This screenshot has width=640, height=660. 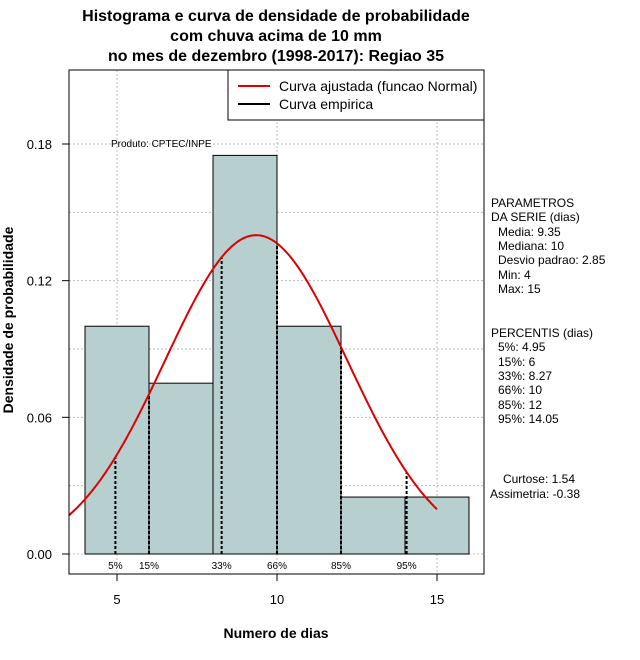 I want to click on percentile-label: 33%, so click(x=222, y=566).